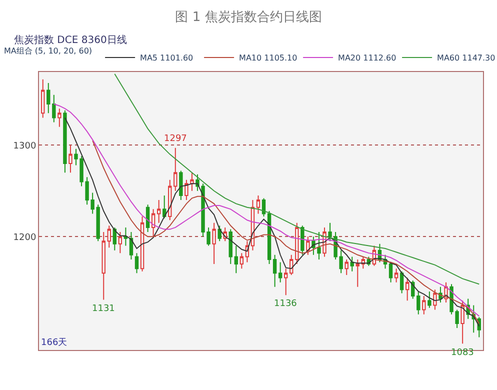 This screenshot has width=497, height=390. What do you see at coordinates (466, 58) in the screenshot?
I see `legend-label: MA60 1147.30` at bounding box center [466, 58].